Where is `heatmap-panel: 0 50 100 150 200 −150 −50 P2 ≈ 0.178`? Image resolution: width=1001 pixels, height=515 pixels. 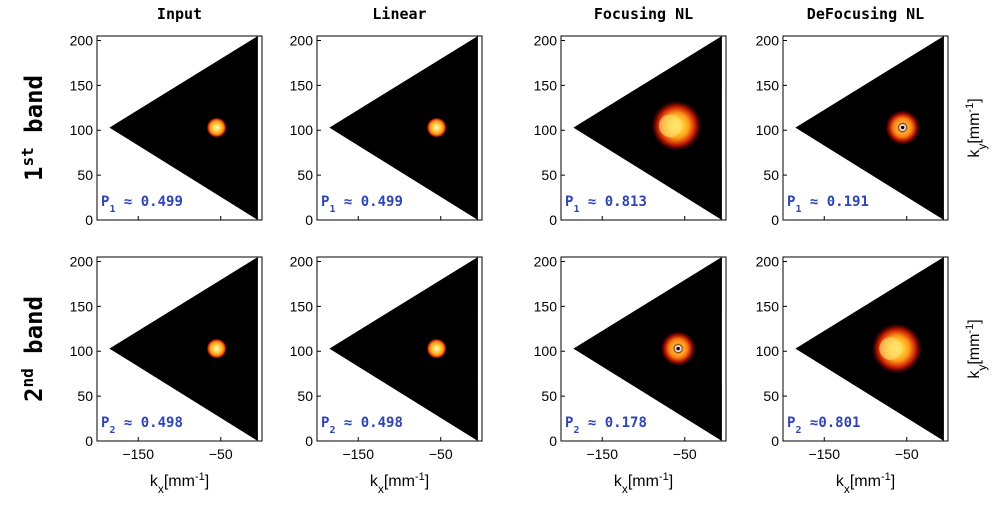
heatmap-panel: 0 50 100 150 200 −150 −50 P2 ≈ 0.178 is located at coordinates (630, 357).